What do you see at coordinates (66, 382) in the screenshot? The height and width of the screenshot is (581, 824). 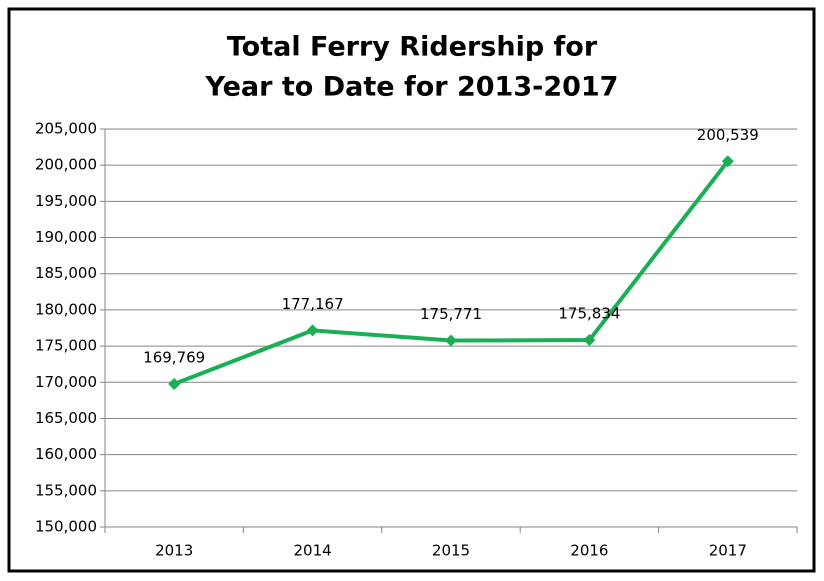 I see `y-tick-label: 170,000` at bounding box center [66, 382].